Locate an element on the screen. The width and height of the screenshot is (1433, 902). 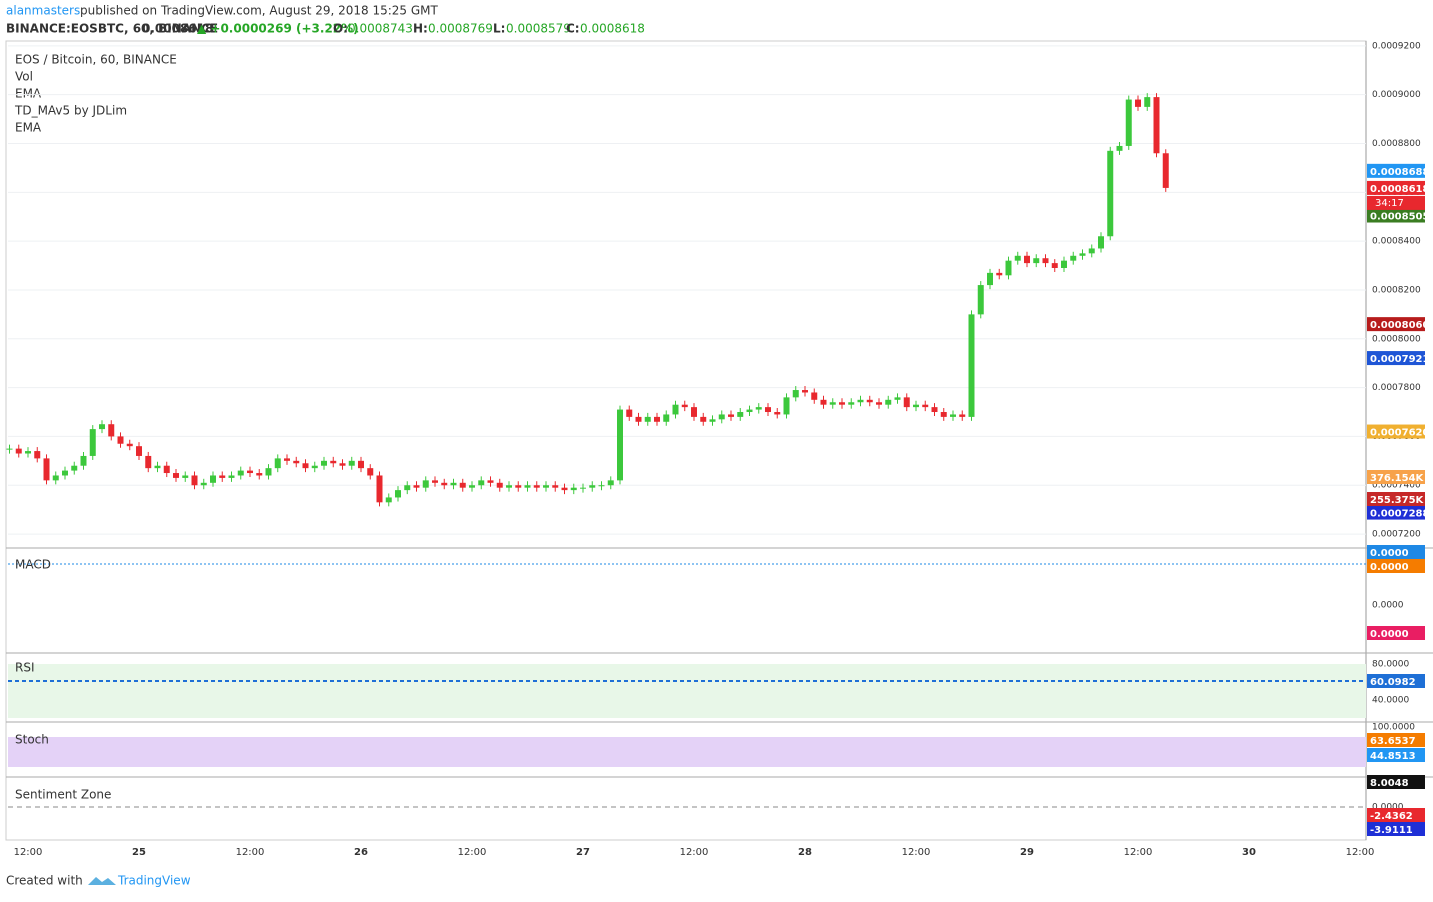
y-tick-label: 0.0008200 is located at coordinates (1396, 290).